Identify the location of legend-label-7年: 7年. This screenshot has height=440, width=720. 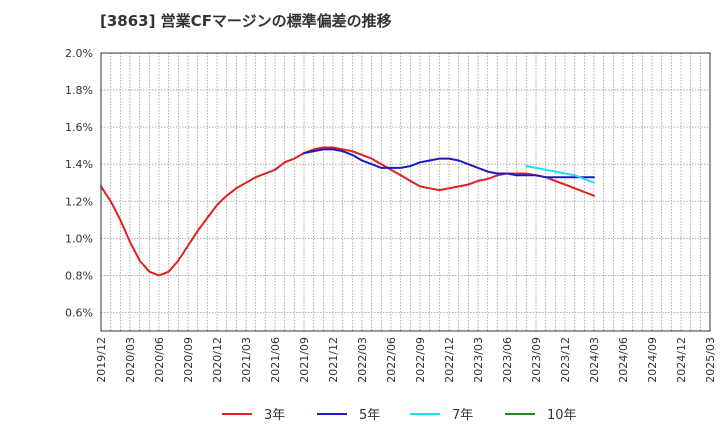
(462, 415).